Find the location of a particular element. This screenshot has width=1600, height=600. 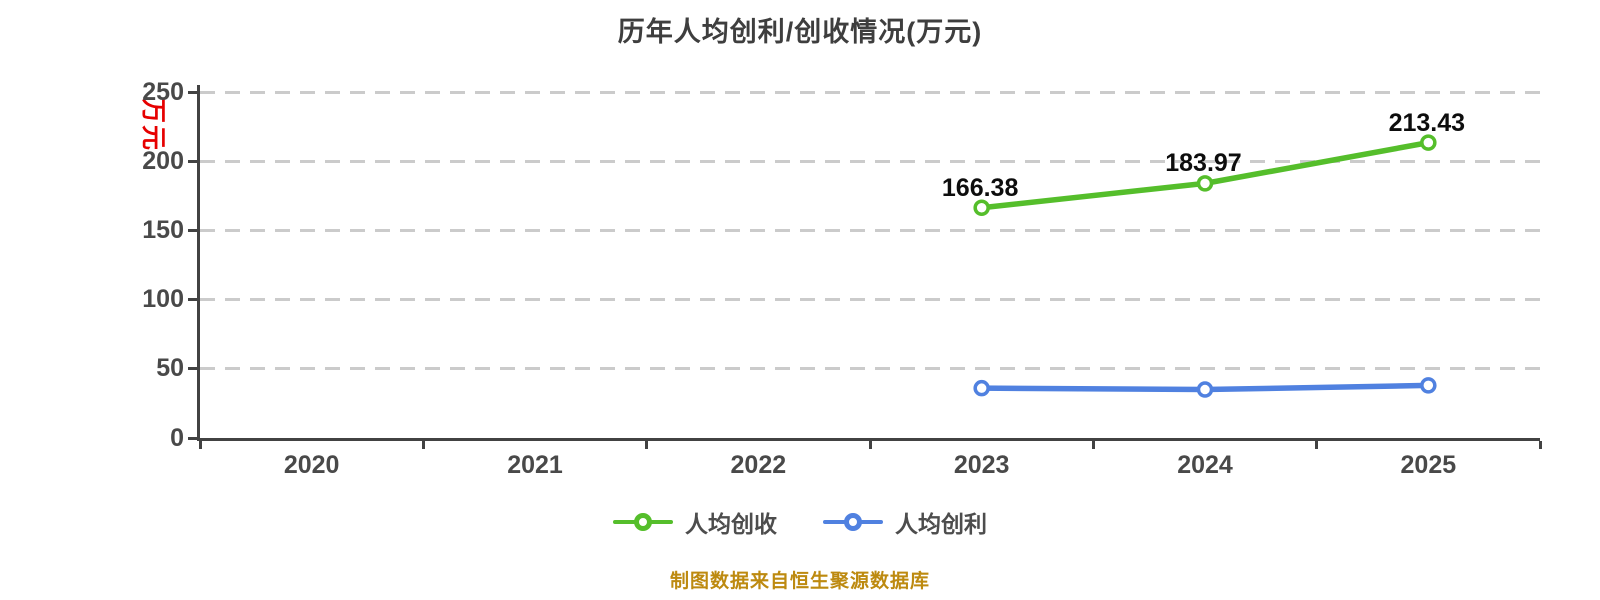

legend-item-per-capita-profit: 人均创利 is located at coordinates (905, 522).